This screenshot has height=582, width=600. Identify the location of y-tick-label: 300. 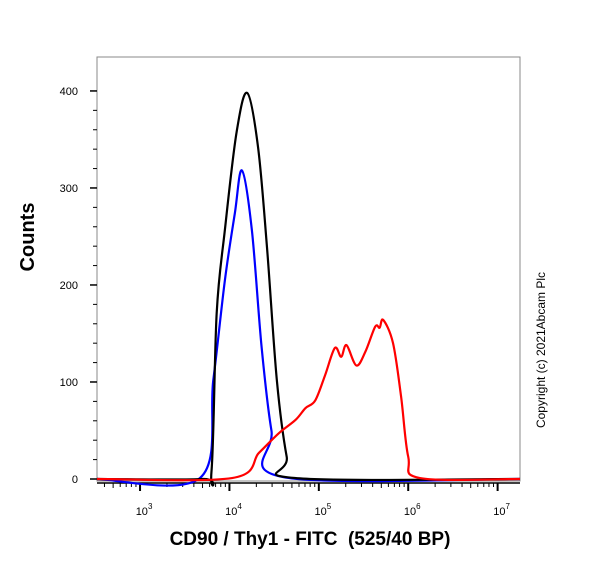
(69, 189).